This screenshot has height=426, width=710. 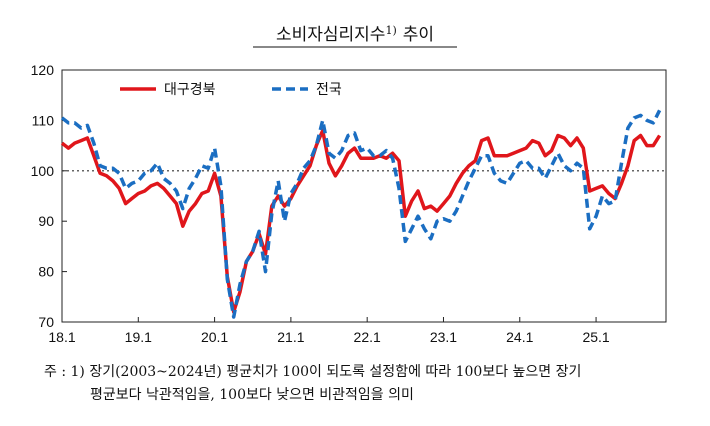 What do you see at coordinates (519, 337) in the screenshot?
I see `x-tick-label: 24.1` at bounding box center [519, 337].